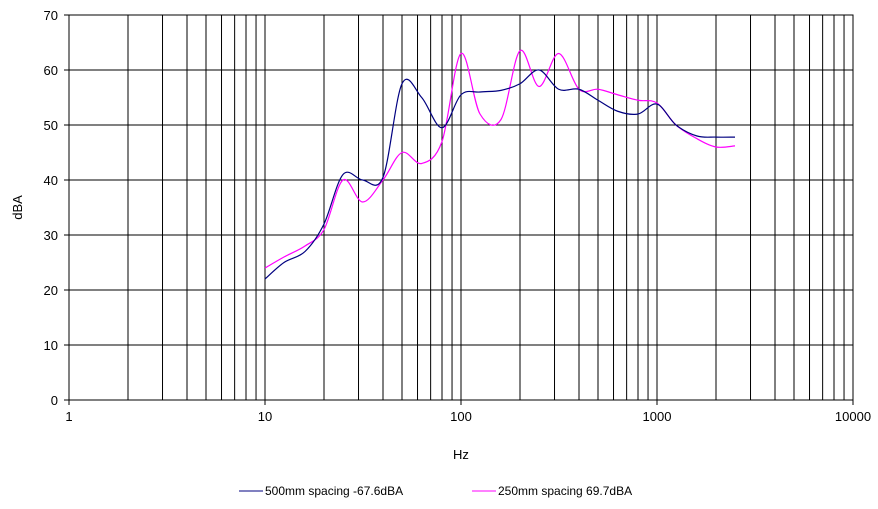  Describe the element at coordinates (68, 416) in the screenshot. I see `x-tick-label: 1` at that location.